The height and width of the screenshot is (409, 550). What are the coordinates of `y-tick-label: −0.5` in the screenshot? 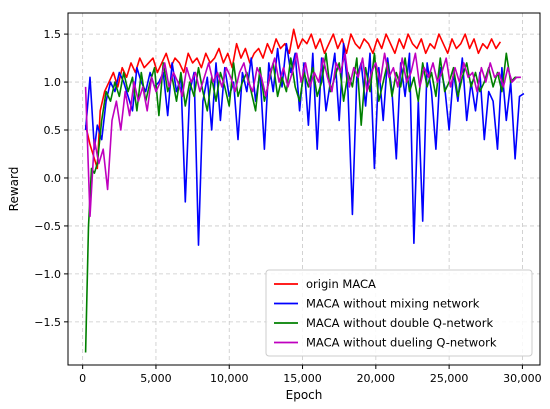 It's located at (47, 226).